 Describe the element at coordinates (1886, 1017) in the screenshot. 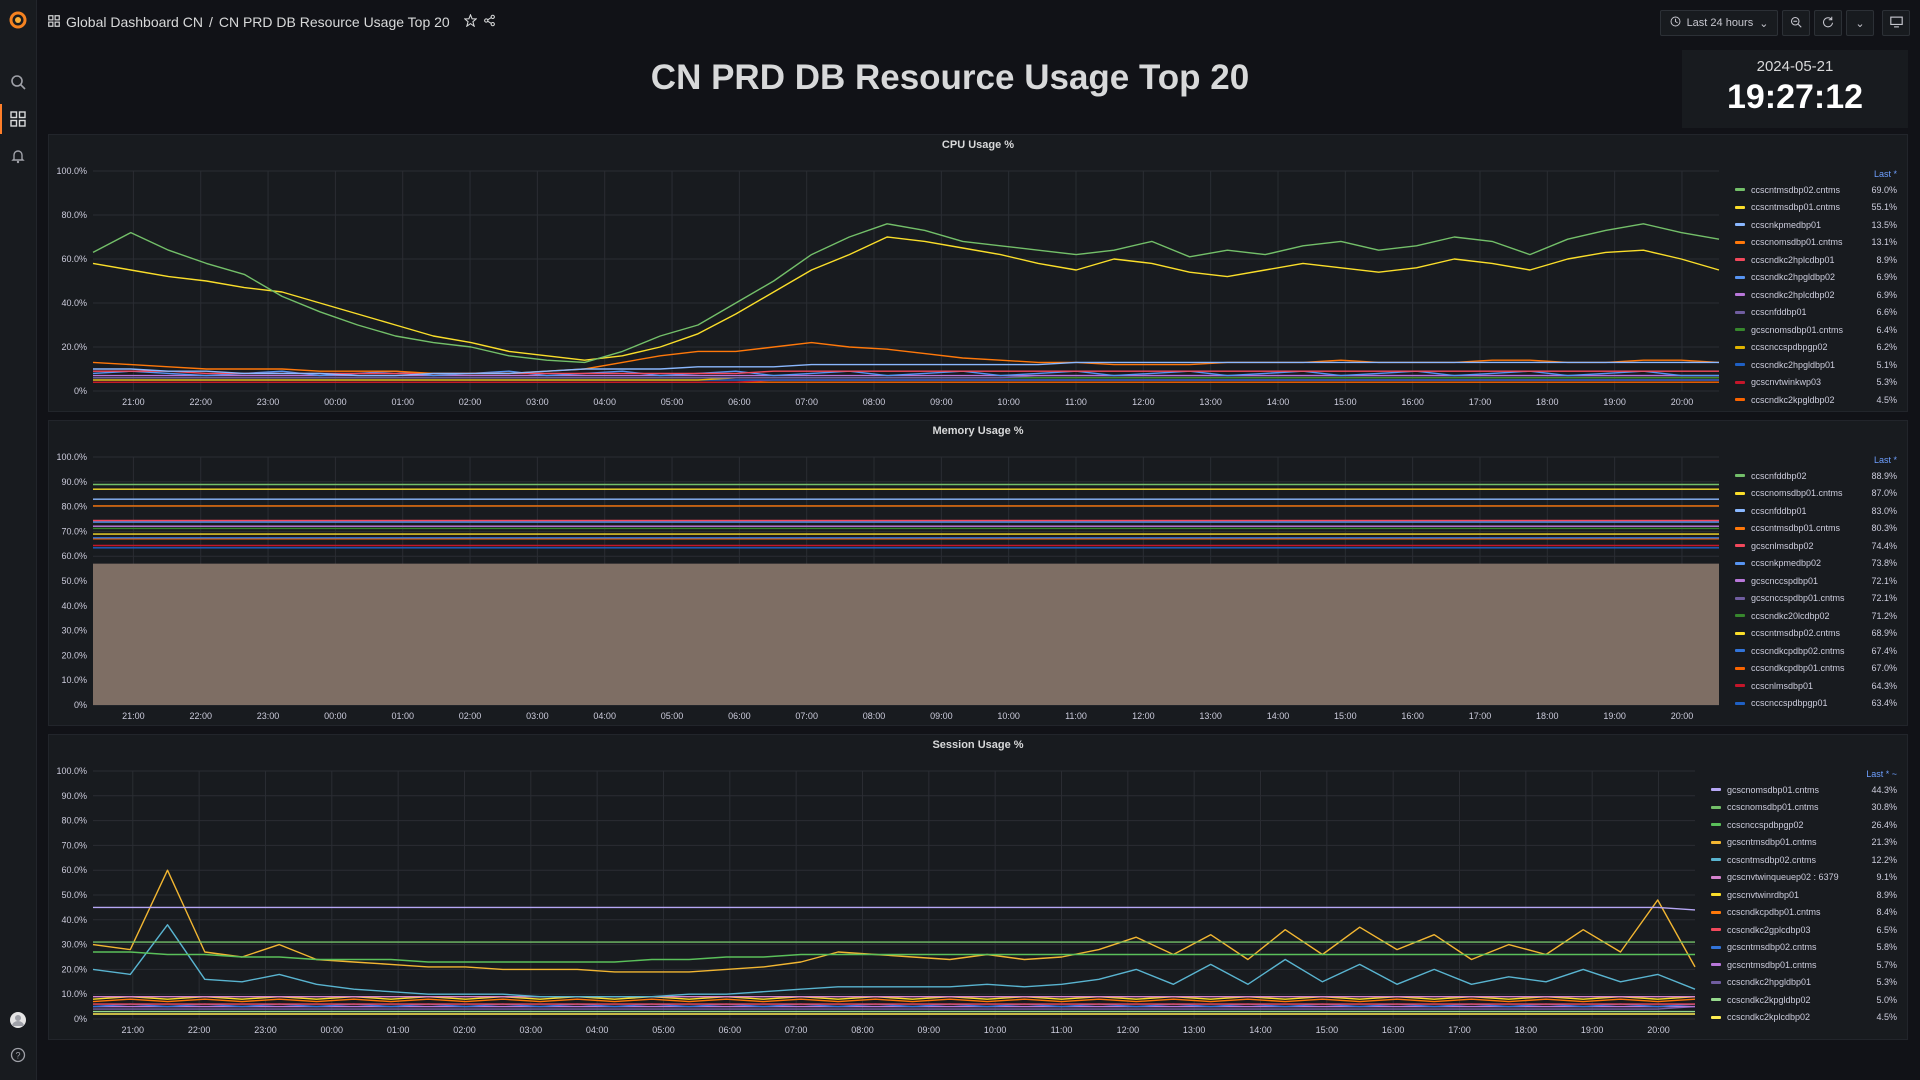

I see `legend-last-value: 4.5%` at that location.